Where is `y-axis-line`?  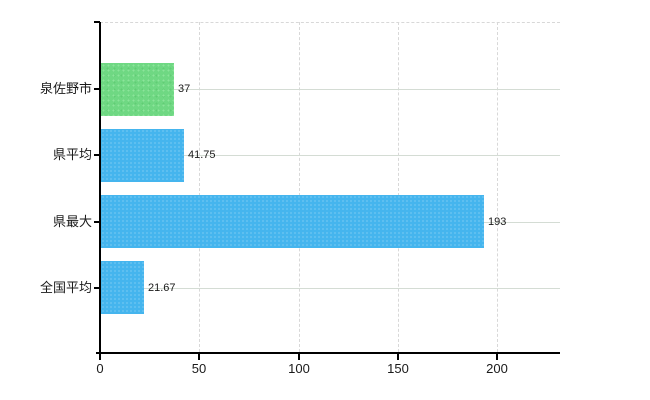 y-axis-line is located at coordinates (100, 187).